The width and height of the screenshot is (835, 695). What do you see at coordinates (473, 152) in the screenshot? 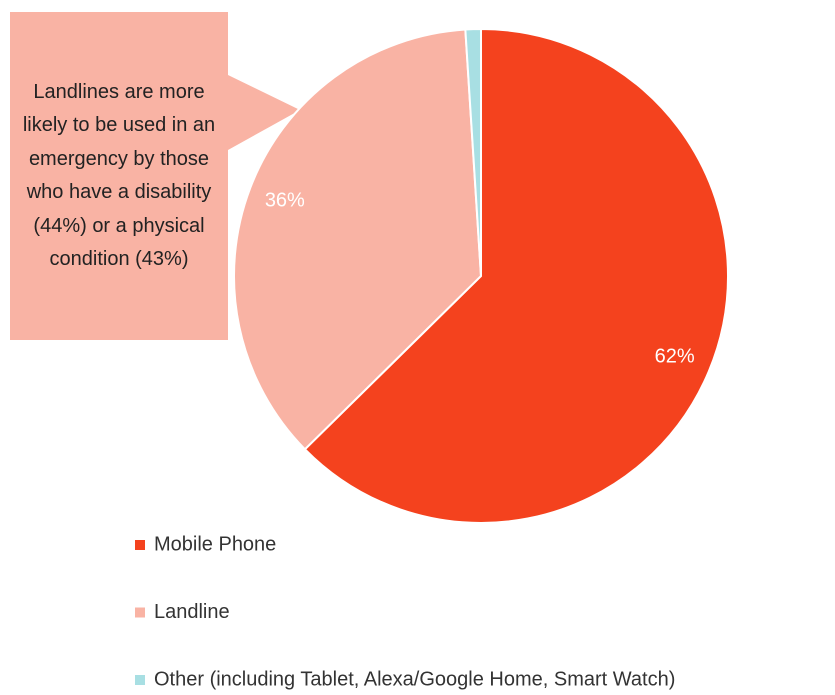
I see `pie-slice` at bounding box center [473, 152].